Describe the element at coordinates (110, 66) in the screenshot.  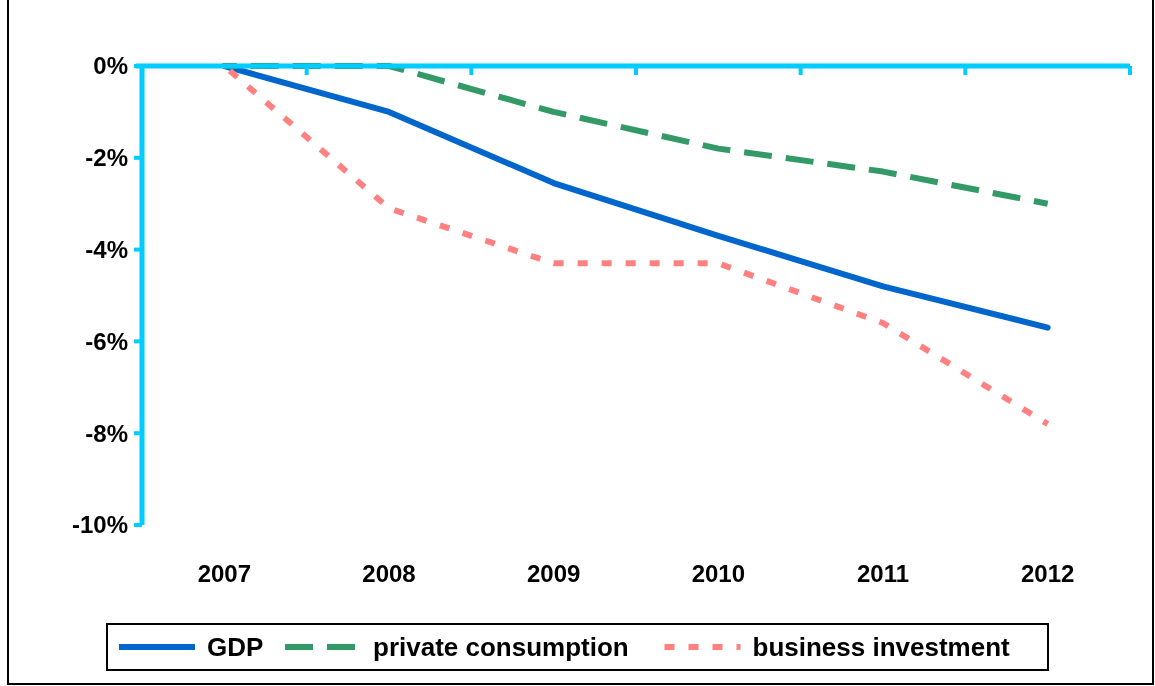
I see `y-tick-label: 0%` at that location.